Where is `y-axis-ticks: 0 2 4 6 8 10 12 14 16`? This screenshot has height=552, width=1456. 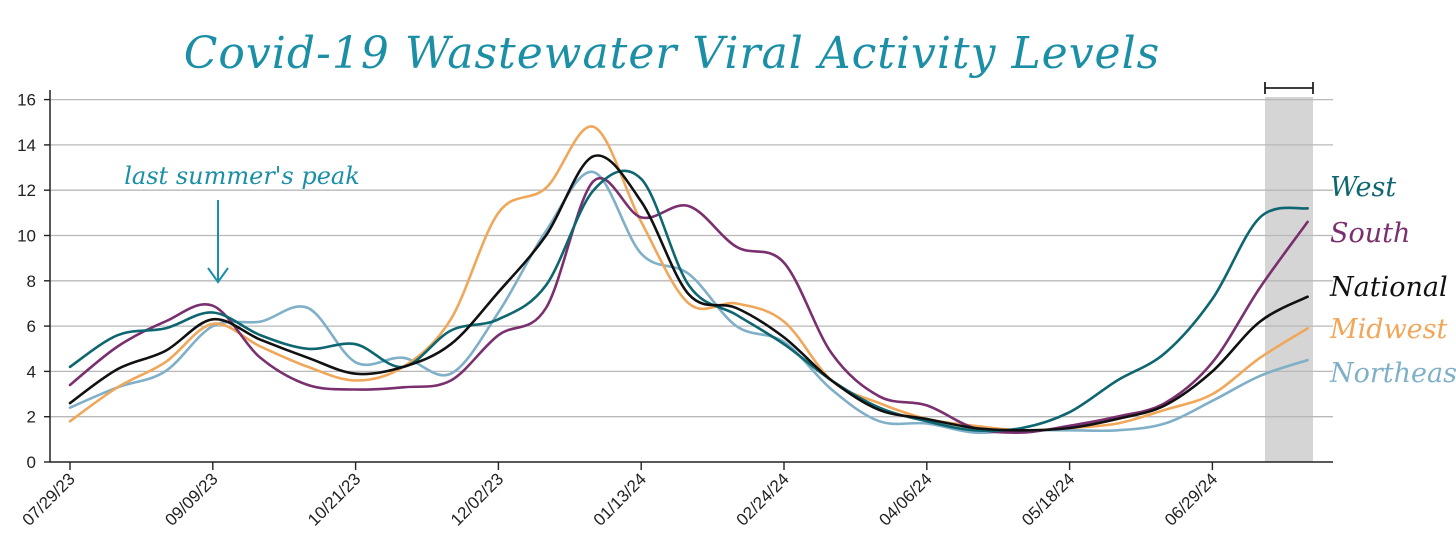
y-axis-ticks: 0 2 4 6 8 10 12 14 16 is located at coordinates (33, 281).